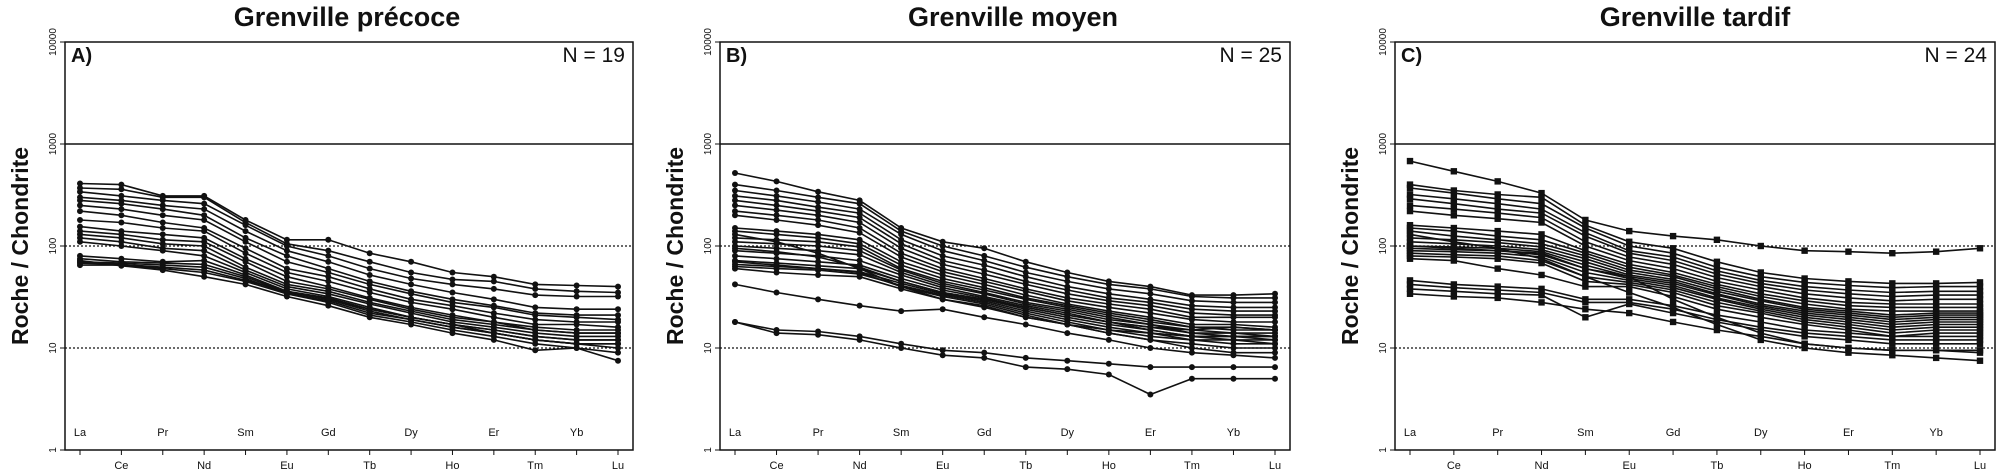  I want to click on x-tick-label: Tb, so click(1717, 466).